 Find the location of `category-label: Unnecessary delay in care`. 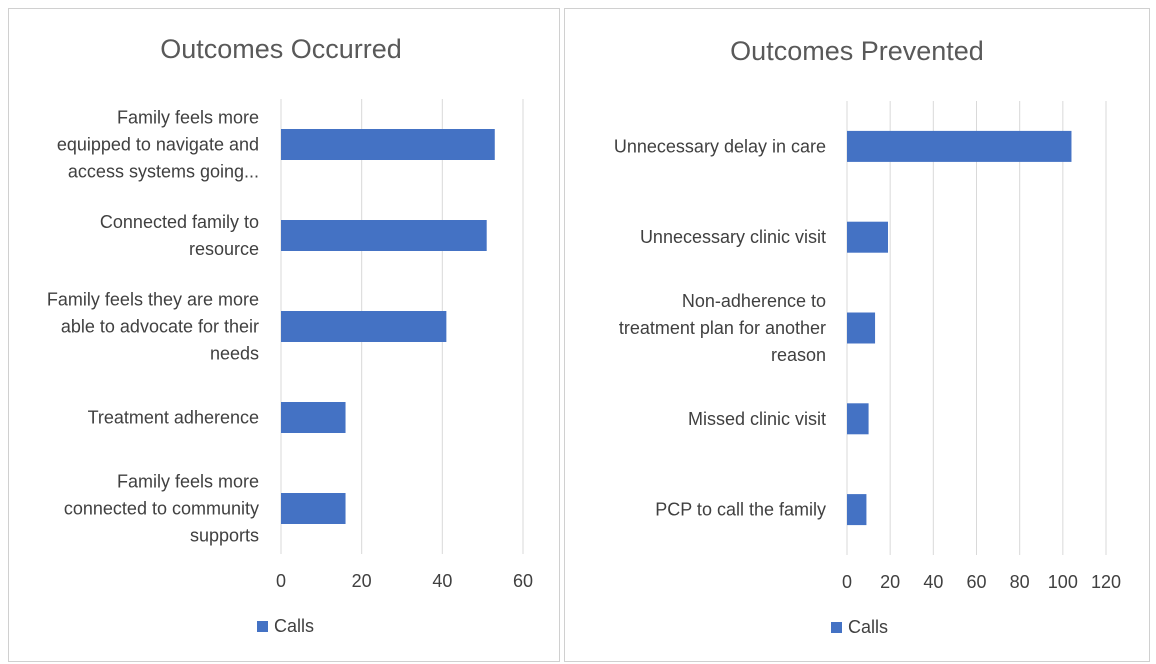

category-label: Unnecessary delay in care is located at coordinates (720, 146).